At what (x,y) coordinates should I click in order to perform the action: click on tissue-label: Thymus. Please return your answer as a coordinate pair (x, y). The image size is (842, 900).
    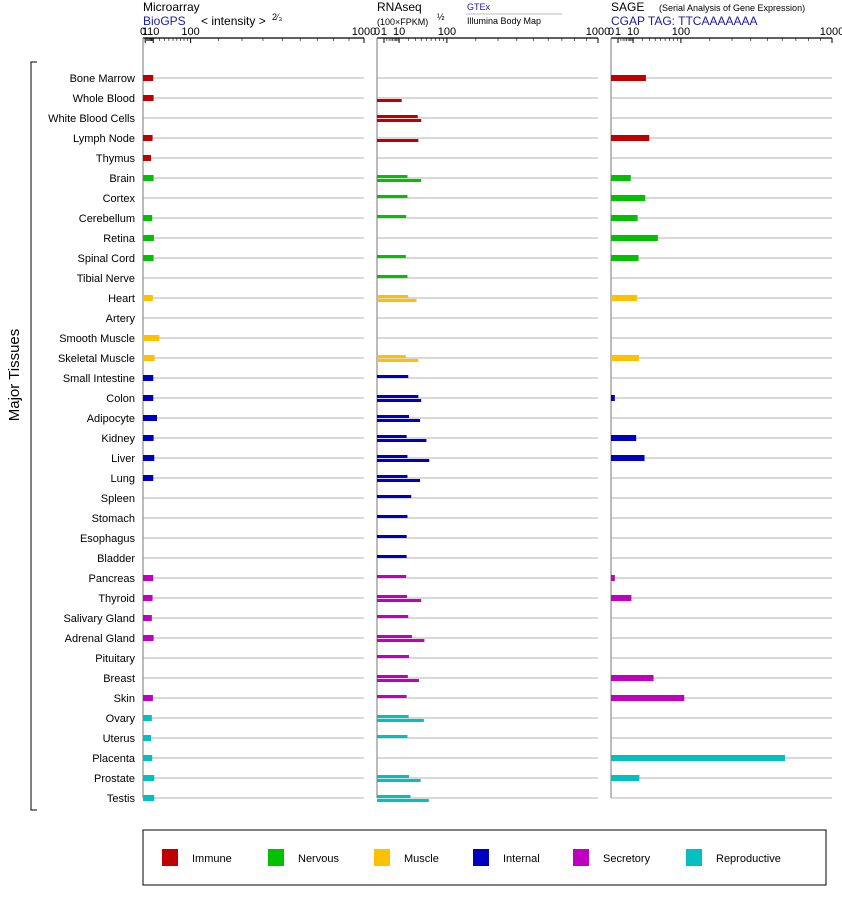
    Looking at the image, I should click on (116, 159).